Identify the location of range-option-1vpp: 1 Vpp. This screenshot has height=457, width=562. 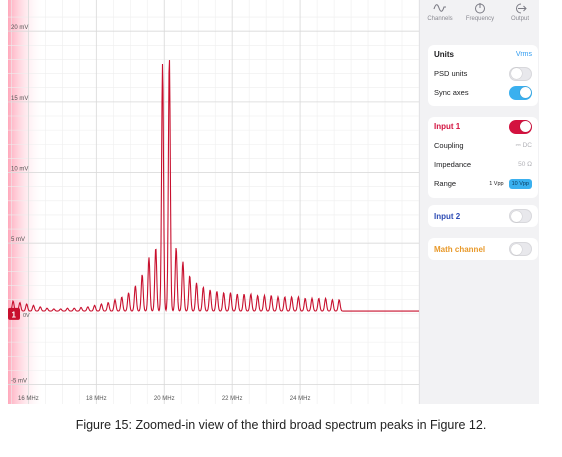
(496, 183).